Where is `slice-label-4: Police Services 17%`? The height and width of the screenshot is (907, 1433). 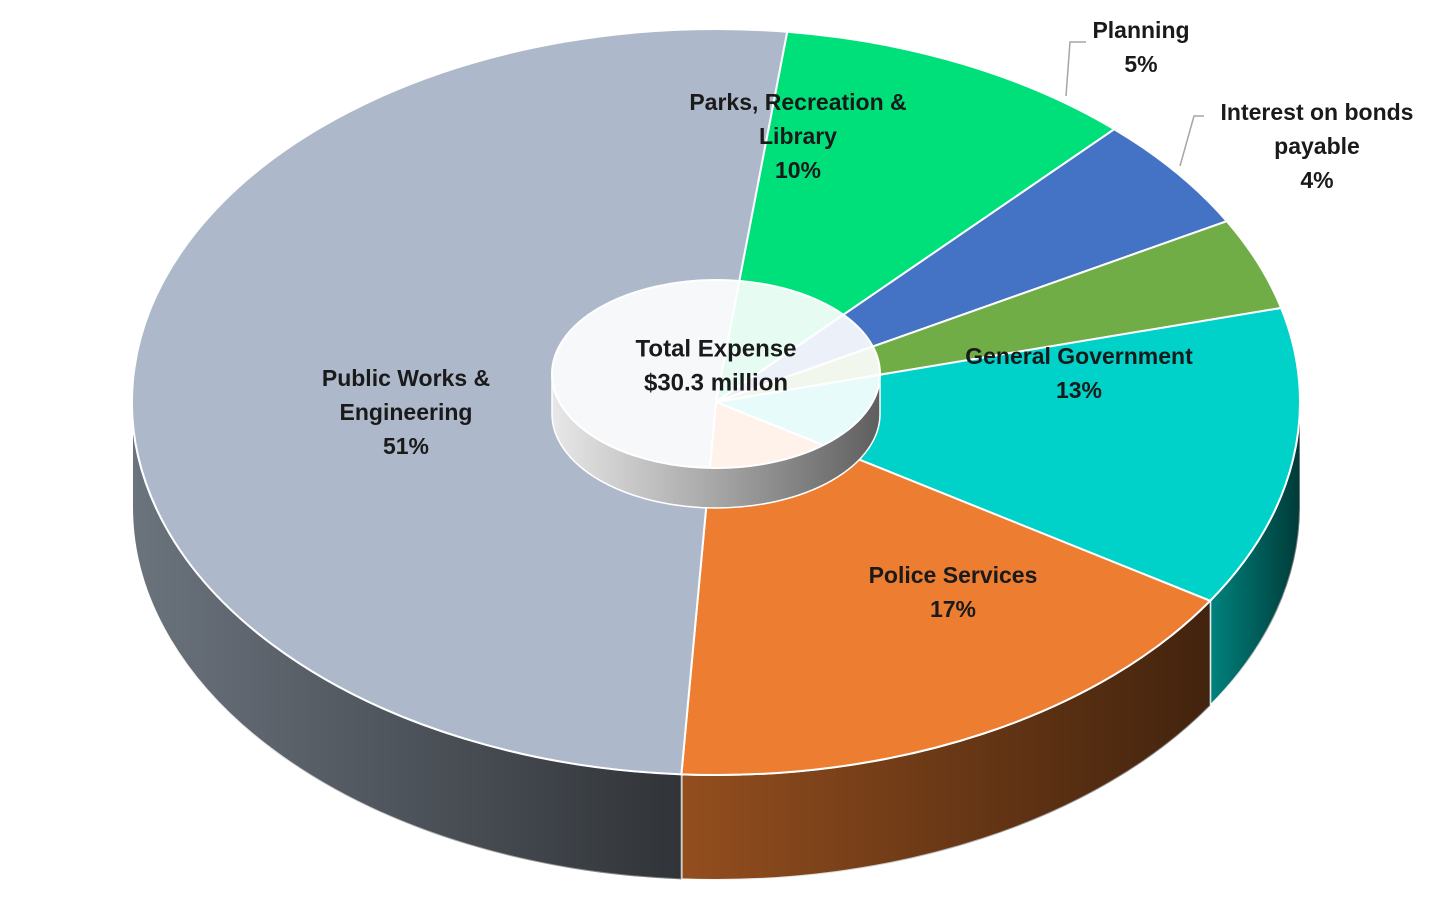 slice-label-4: Police Services 17% is located at coordinates (953, 592).